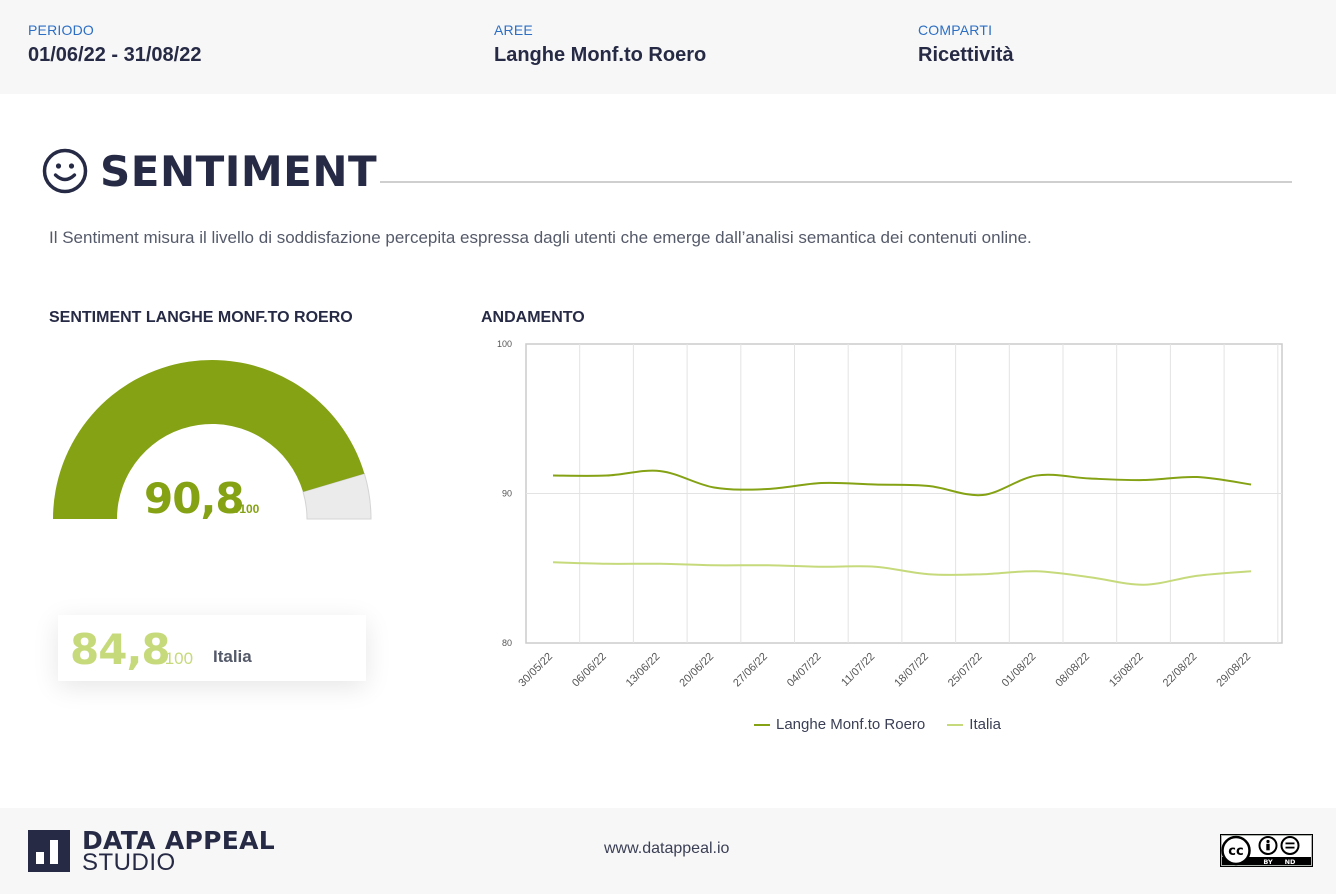  I want to click on x-tick-label: 18/07/22, so click(911, 670).